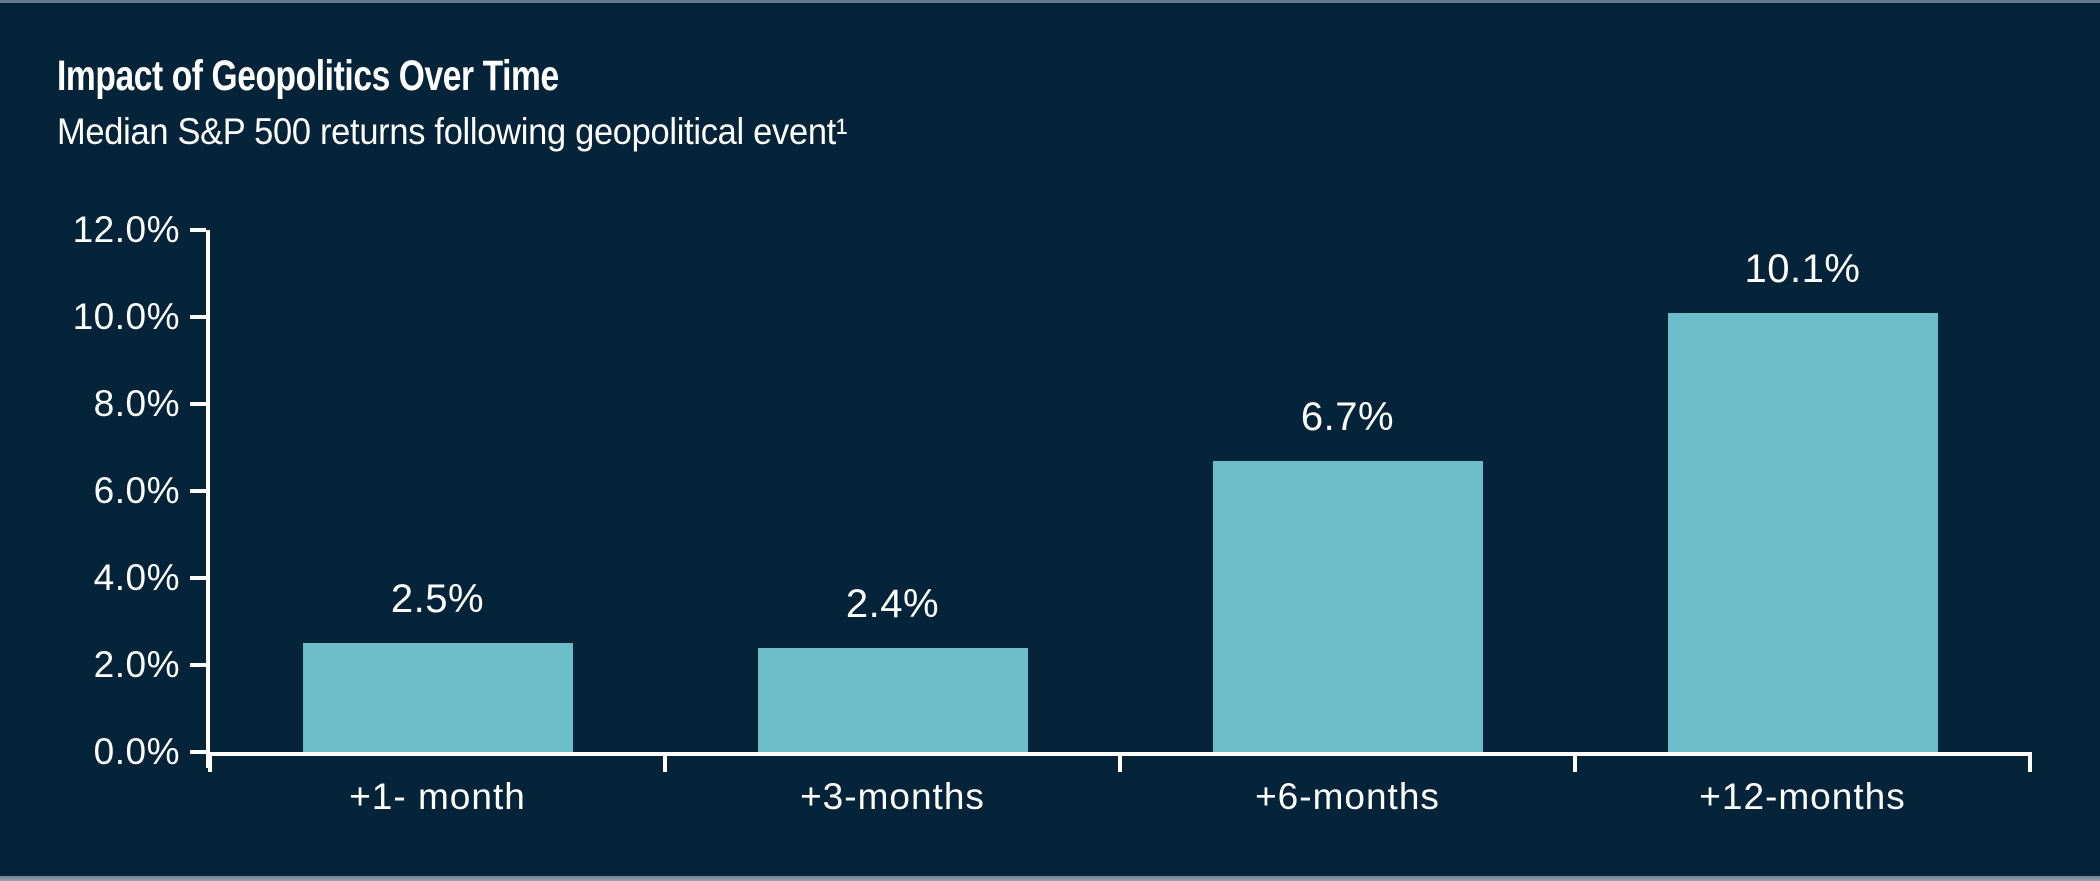 Image resolution: width=2100 pixels, height=881 pixels. I want to click on y-axis-tick-label: 8.0%, so click(136, 403).